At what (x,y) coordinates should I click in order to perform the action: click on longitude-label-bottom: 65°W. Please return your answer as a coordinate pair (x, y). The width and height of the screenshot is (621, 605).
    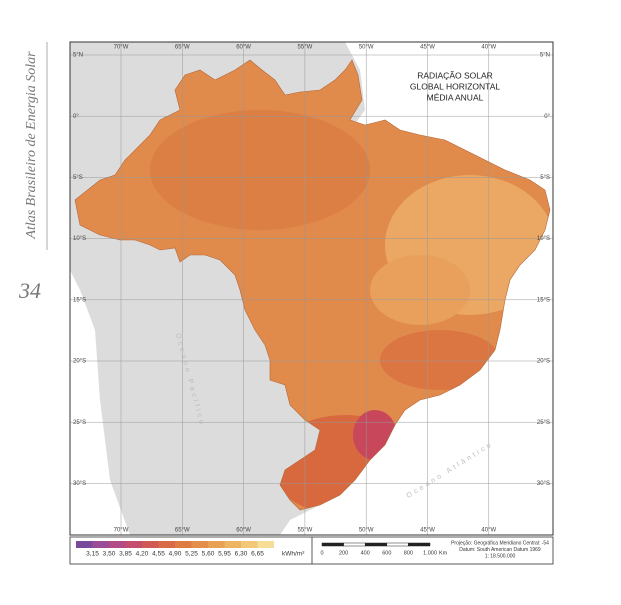
    Looking at the image, I should click on (182, 531).